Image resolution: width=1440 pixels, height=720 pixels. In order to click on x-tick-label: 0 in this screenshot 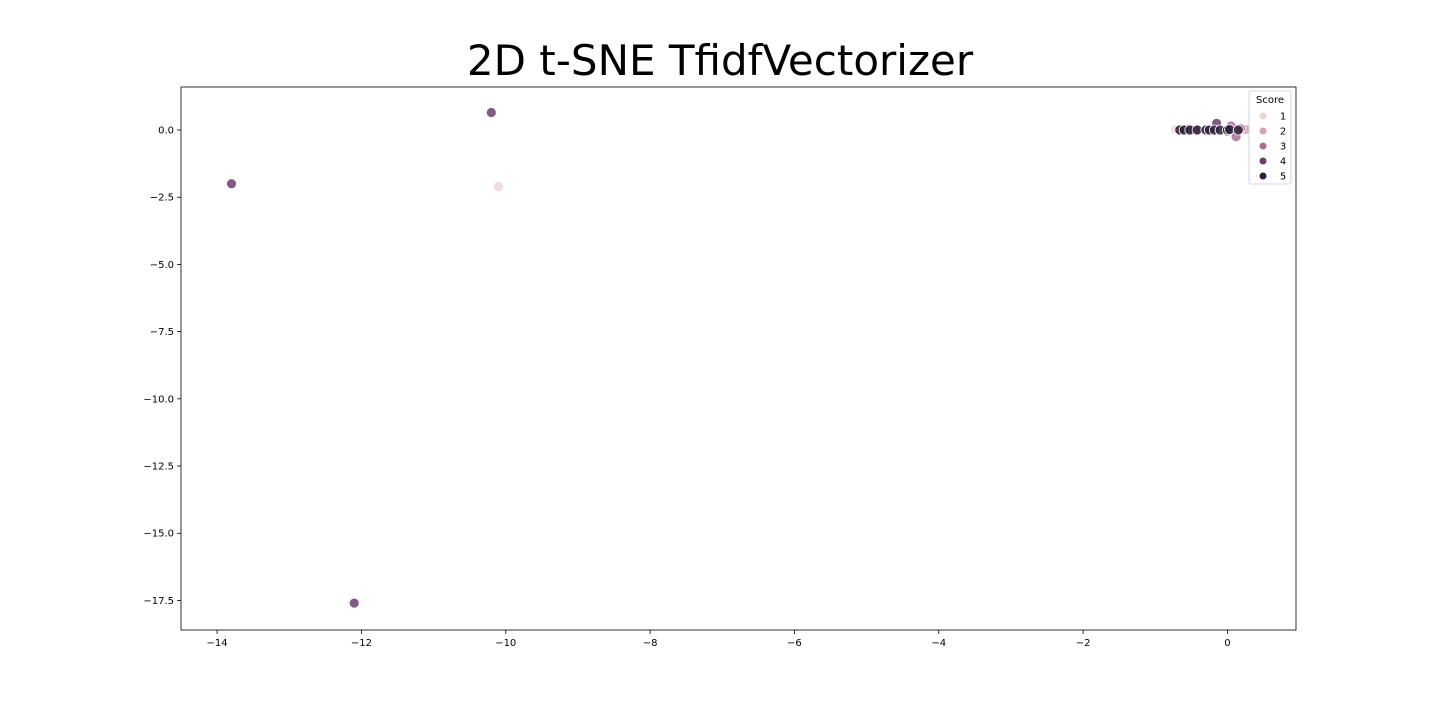, I will do `click(1227, 643)`.